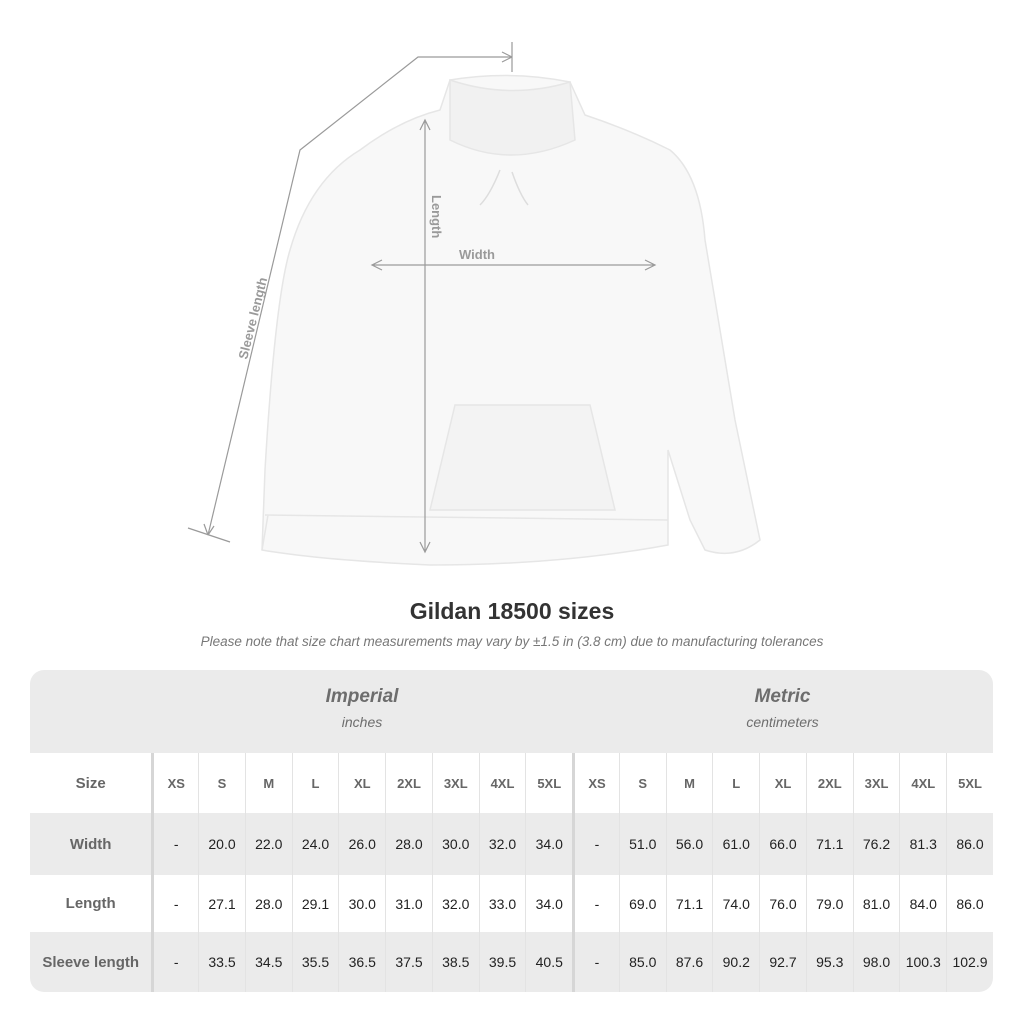 Image resolution: width=1024 pixels, height=1024 pixels. I want to click on value-cell: 26.0, so click(361, 844).